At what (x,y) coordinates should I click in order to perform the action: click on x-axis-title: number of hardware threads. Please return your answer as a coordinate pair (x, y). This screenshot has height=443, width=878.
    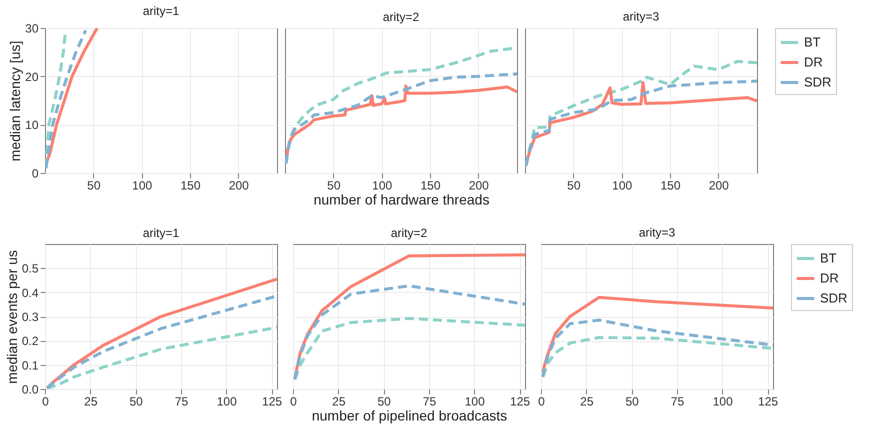
    Looking at the image, I should click on (402, 200).